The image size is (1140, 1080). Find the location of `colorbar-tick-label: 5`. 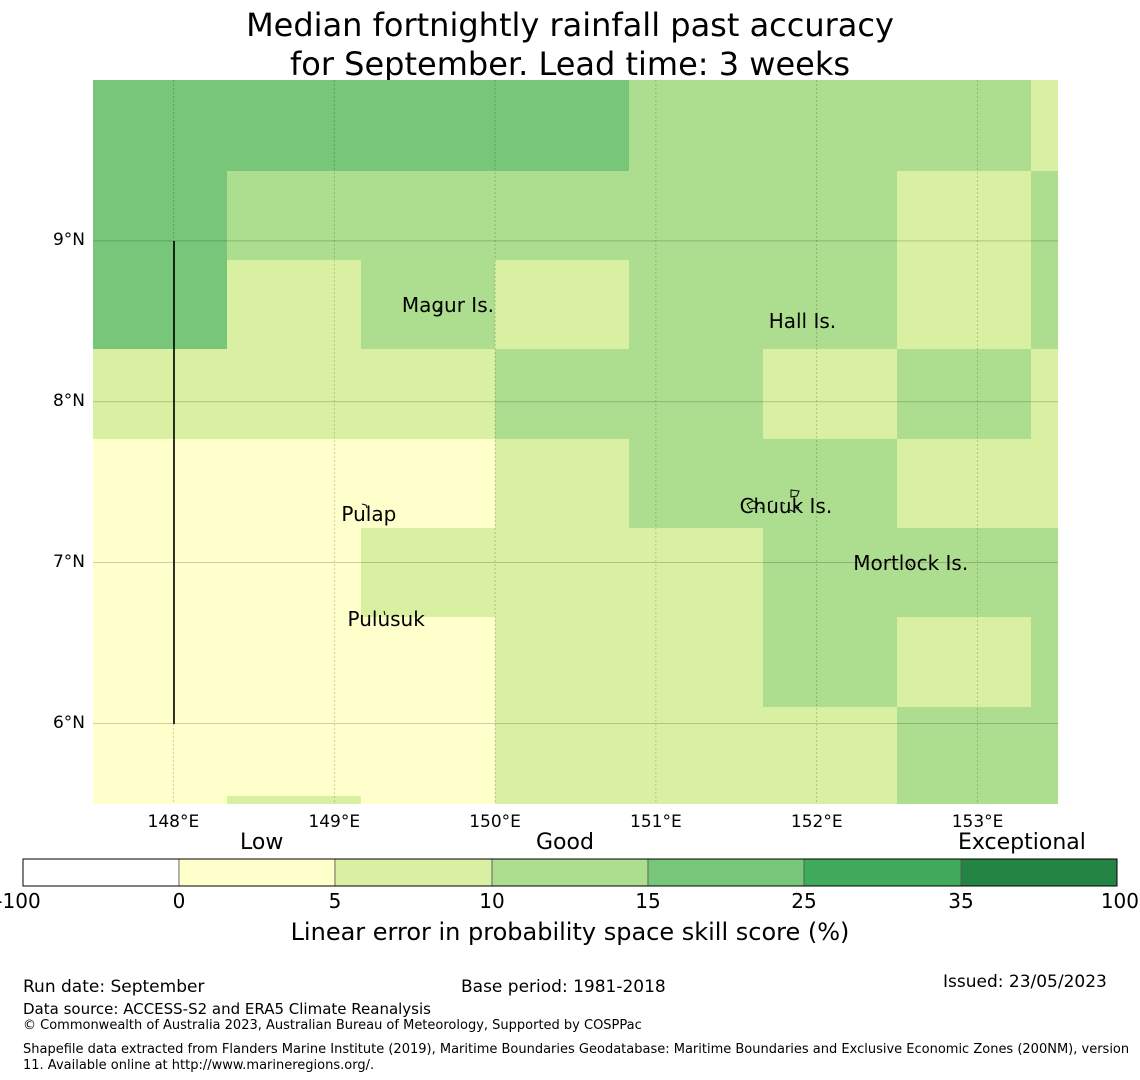

colorbar-tick-label: 5 is located at coordinates (335, 901).